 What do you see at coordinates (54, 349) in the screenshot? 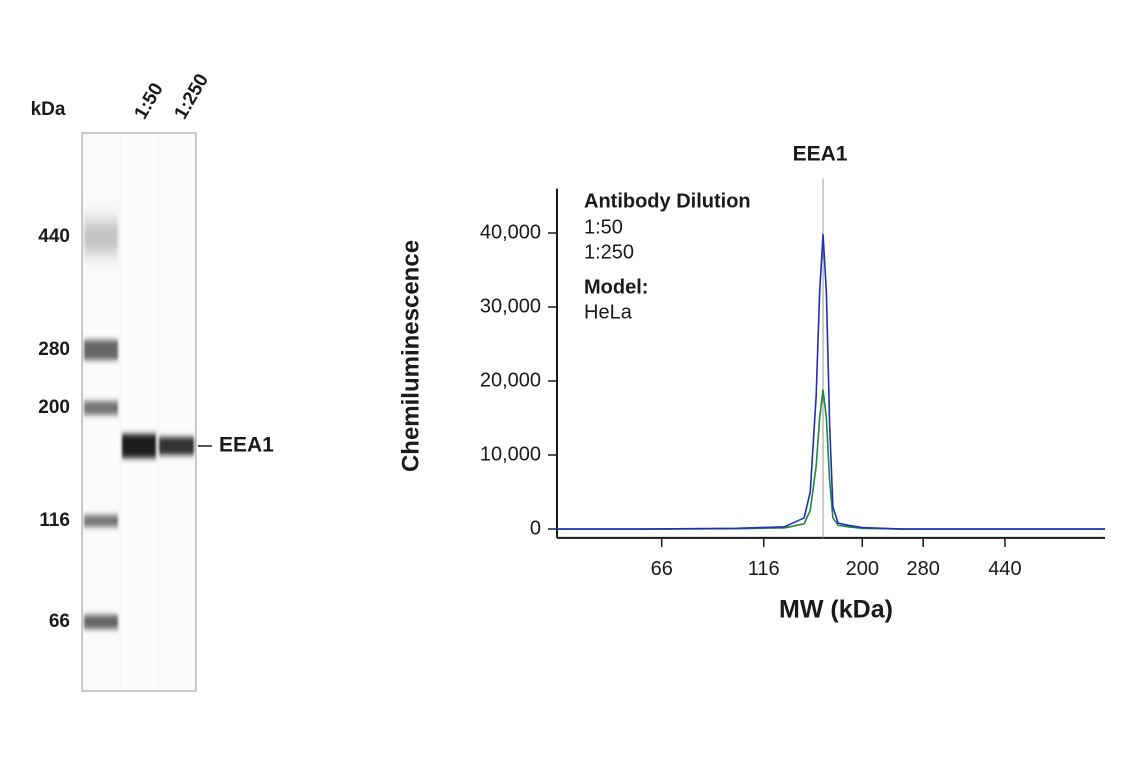
I see `ladder-label: 280` at bounding box center [54, 349].